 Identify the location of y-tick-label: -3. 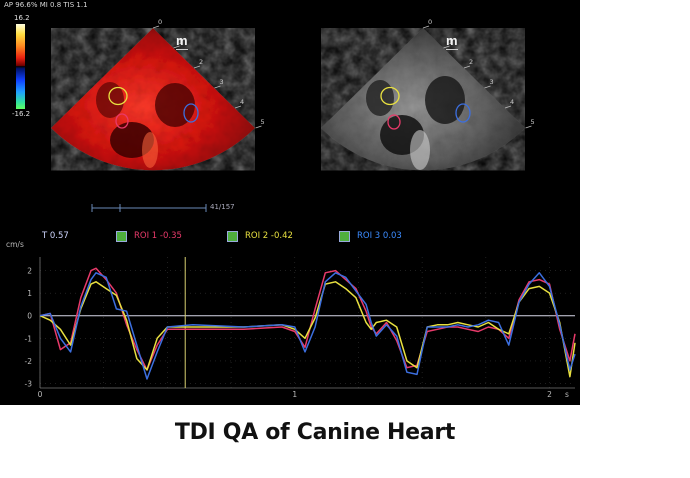
(29, 383).